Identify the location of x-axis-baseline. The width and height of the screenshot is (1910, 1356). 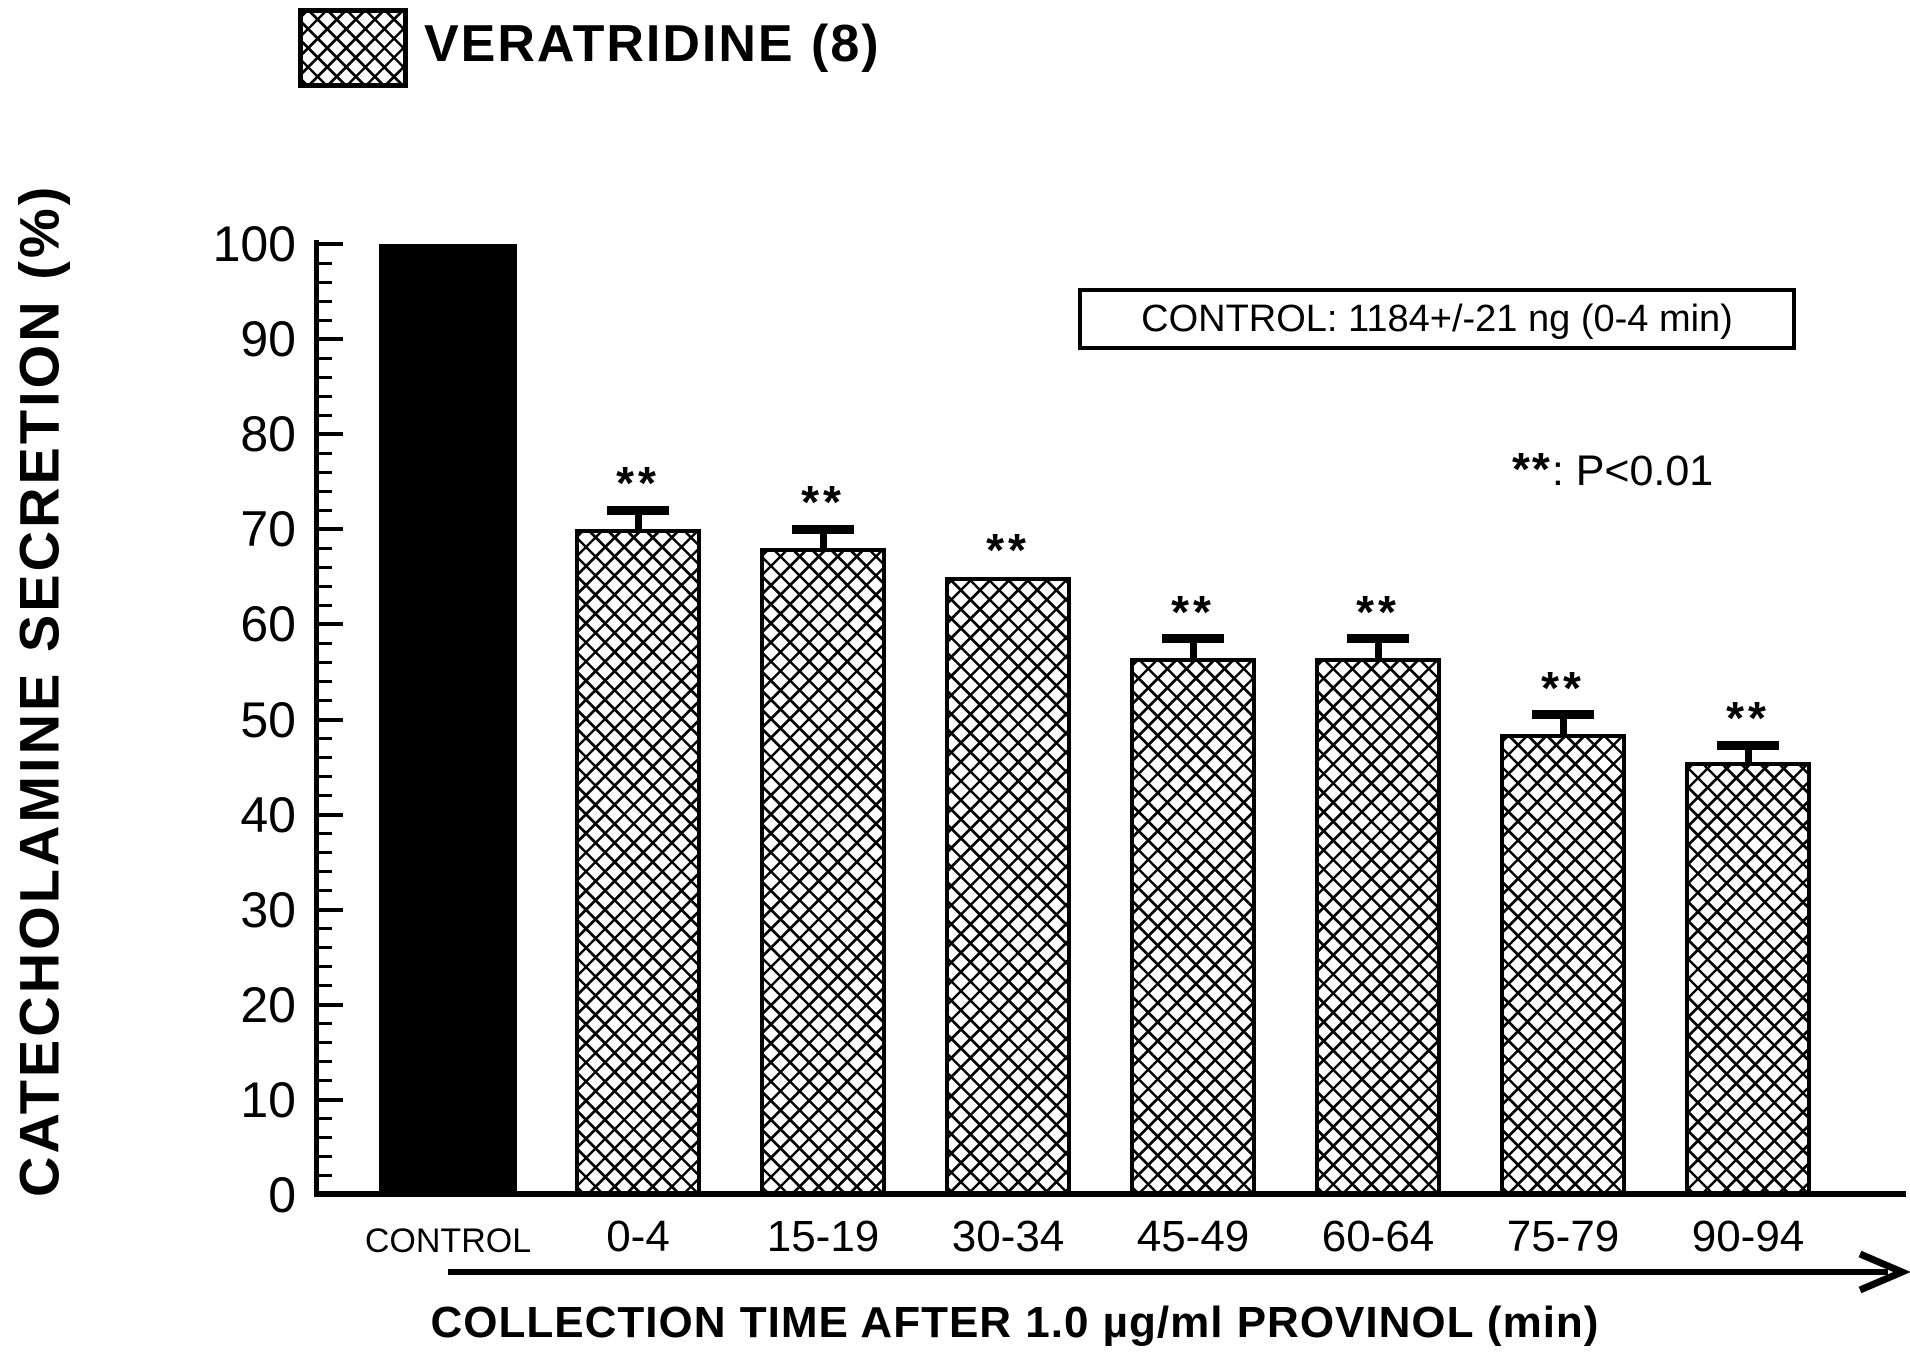
(1110, 1194).